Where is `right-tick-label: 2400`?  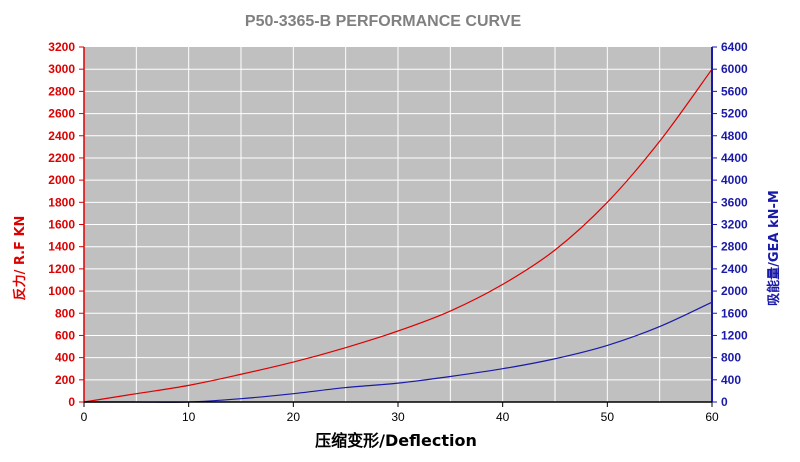
right-tick-label: 2400 is located at coordinates (734, 269).